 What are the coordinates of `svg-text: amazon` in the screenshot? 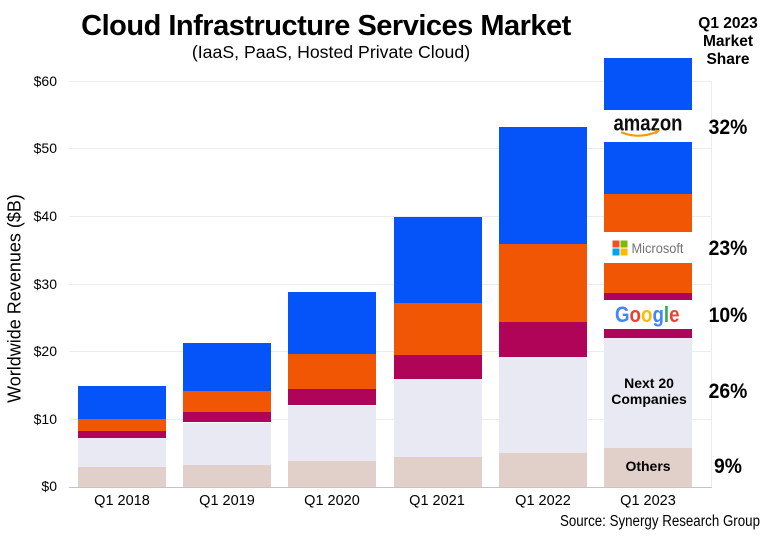 It's located at (648, 122).